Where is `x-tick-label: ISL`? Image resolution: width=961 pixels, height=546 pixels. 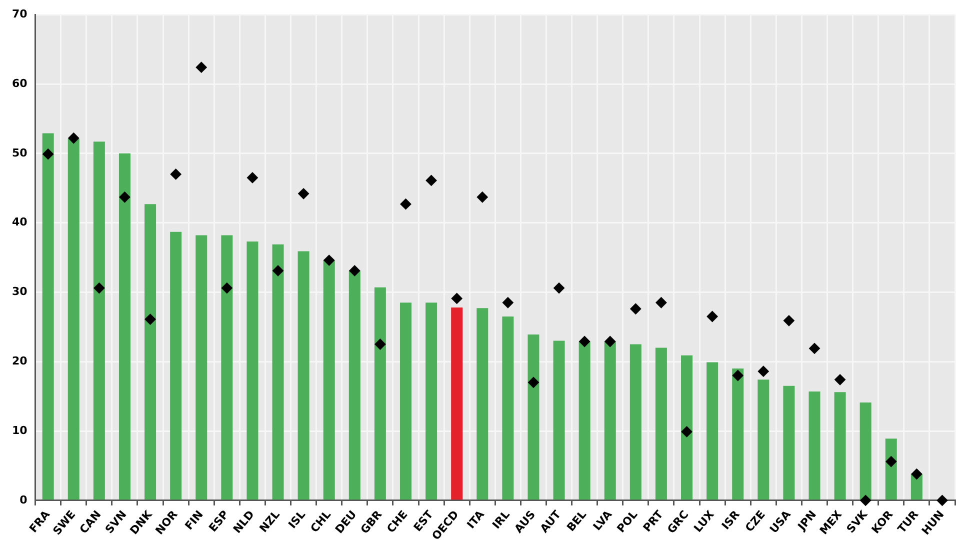
x-tick-label: ISL is located at coordinates (297, 520).